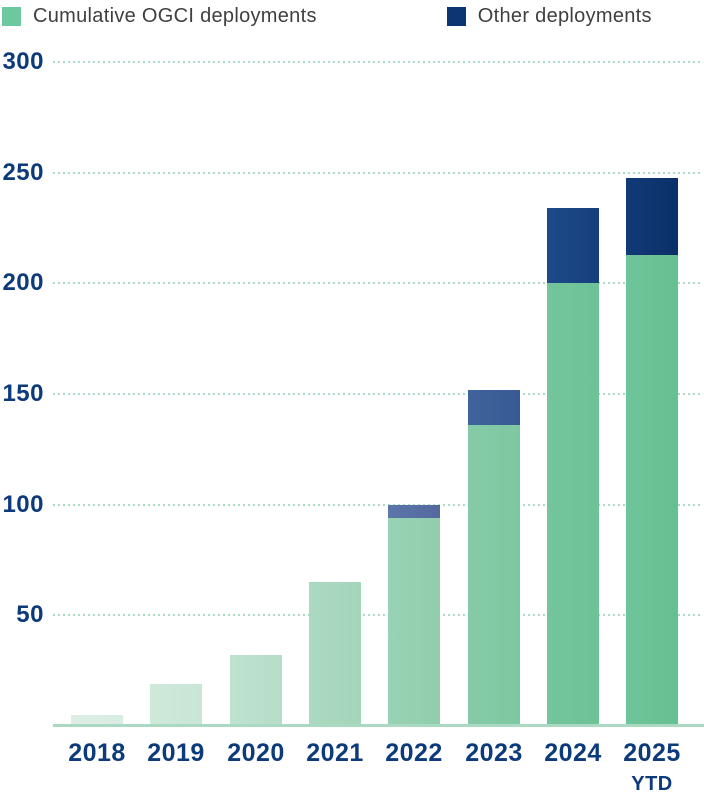  I want to click on x-axis-label-2021: 2021, so click(335, 753).